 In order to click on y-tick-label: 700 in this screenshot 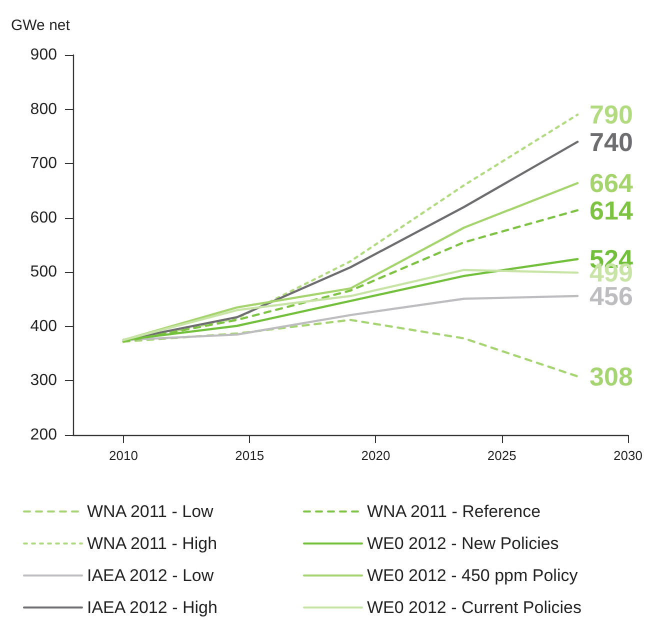, I will do `click(44, 163)`.